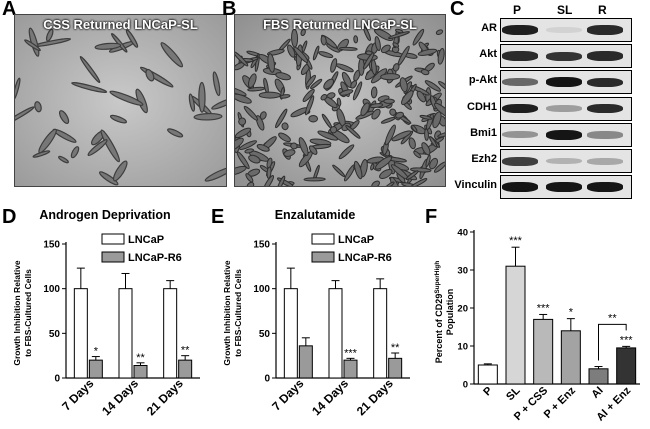 The height and width of the screenshot is (429, 650). Describe the element at coordinates (465, 385) in the screenshot. I see `y-tick-label: 0` at that location.